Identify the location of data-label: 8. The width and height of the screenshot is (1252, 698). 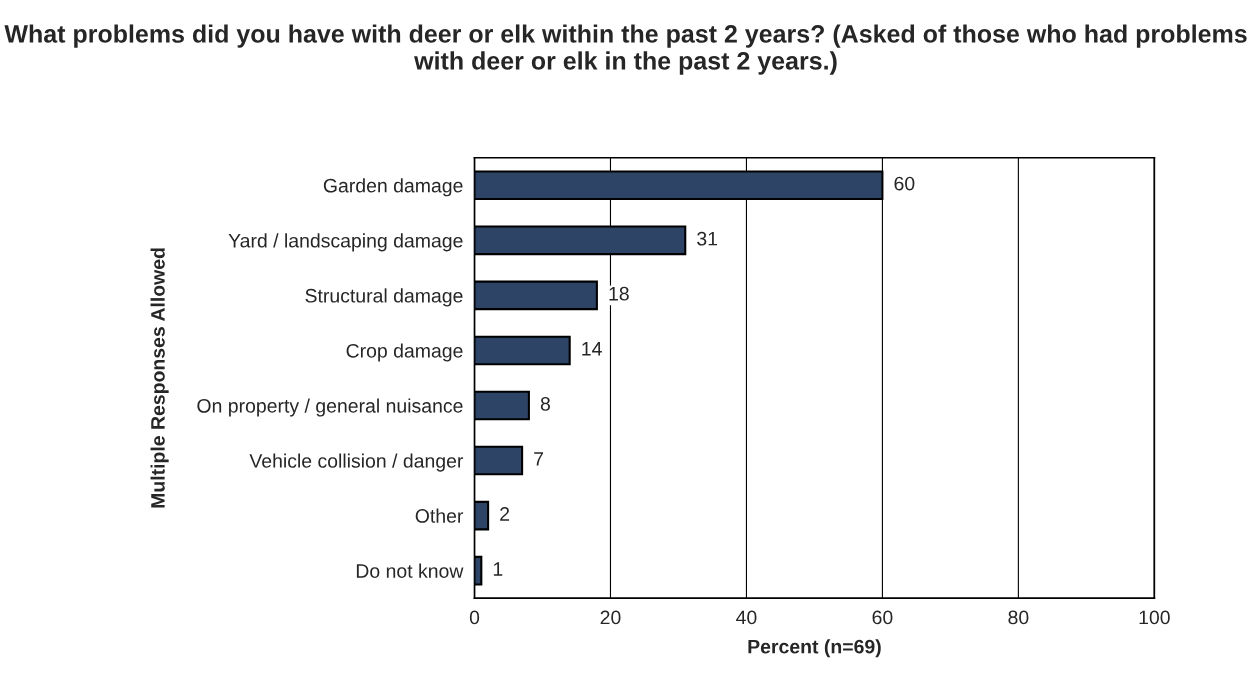
(545, 403).